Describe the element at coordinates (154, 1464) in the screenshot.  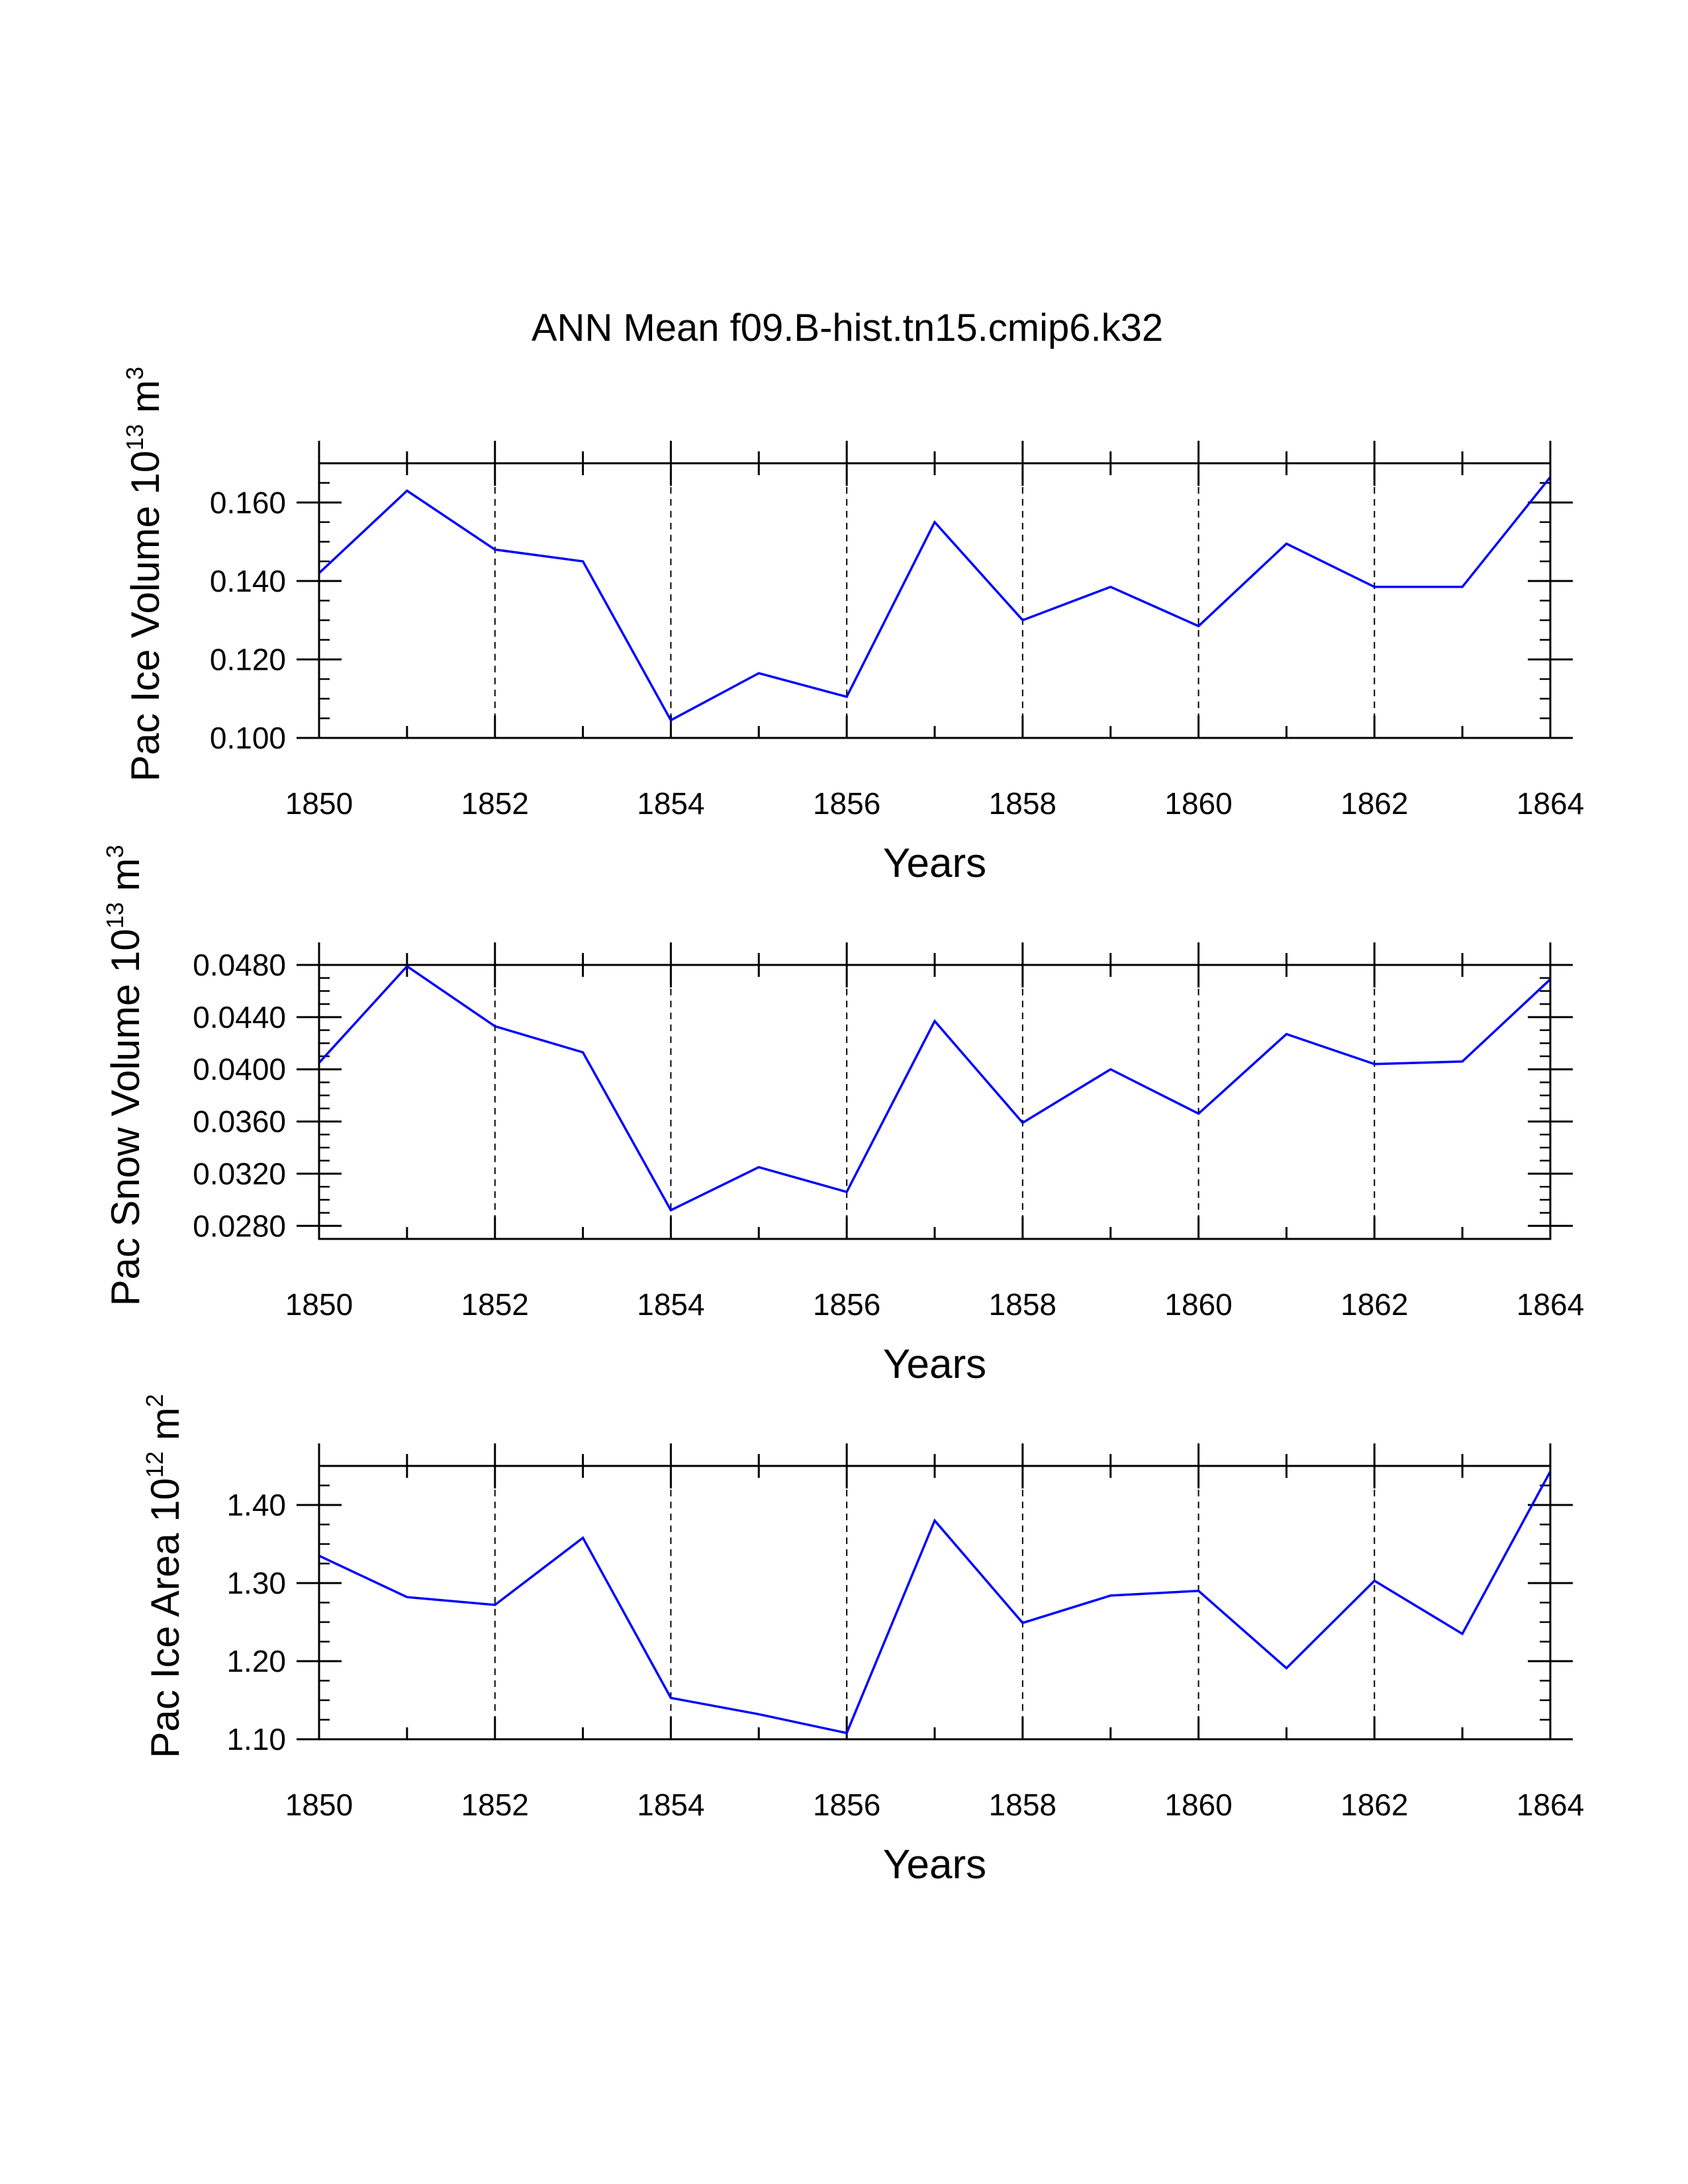
I see `y-axis-title-exponent: 12` at that location.